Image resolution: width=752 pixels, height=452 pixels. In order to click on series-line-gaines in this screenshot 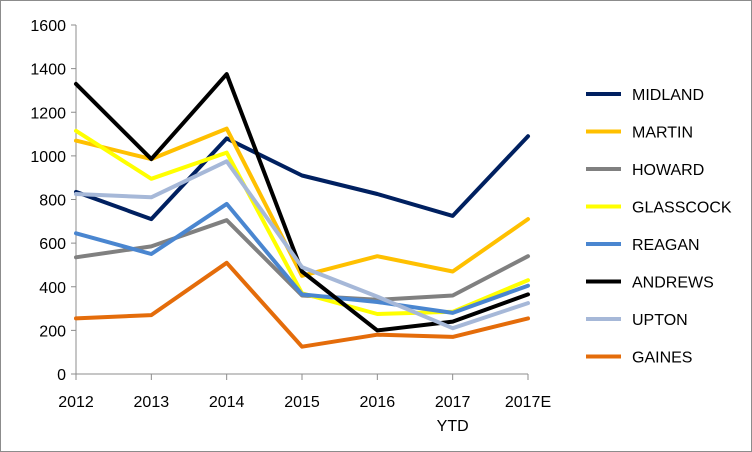, I will do `click(302, 304)`.